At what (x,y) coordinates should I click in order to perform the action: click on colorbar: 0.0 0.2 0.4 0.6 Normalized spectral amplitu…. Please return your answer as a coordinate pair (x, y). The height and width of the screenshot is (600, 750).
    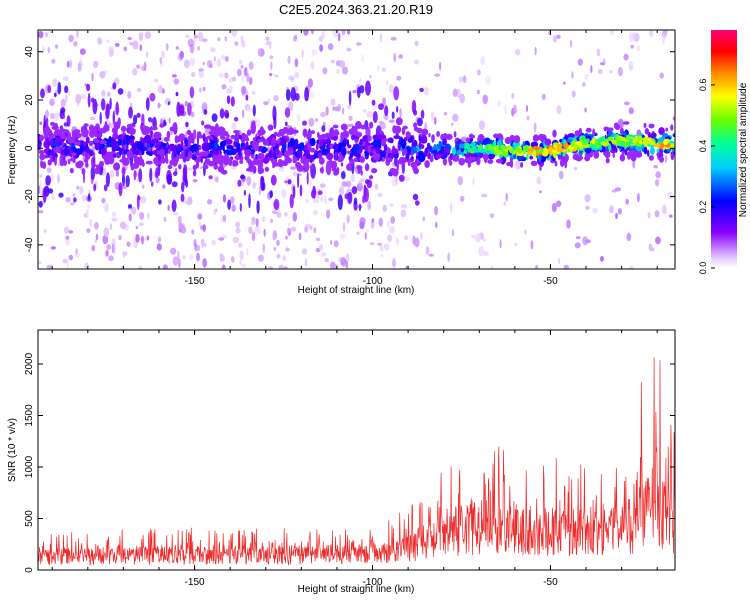
    Looking at the image, I should click on (723, 152).